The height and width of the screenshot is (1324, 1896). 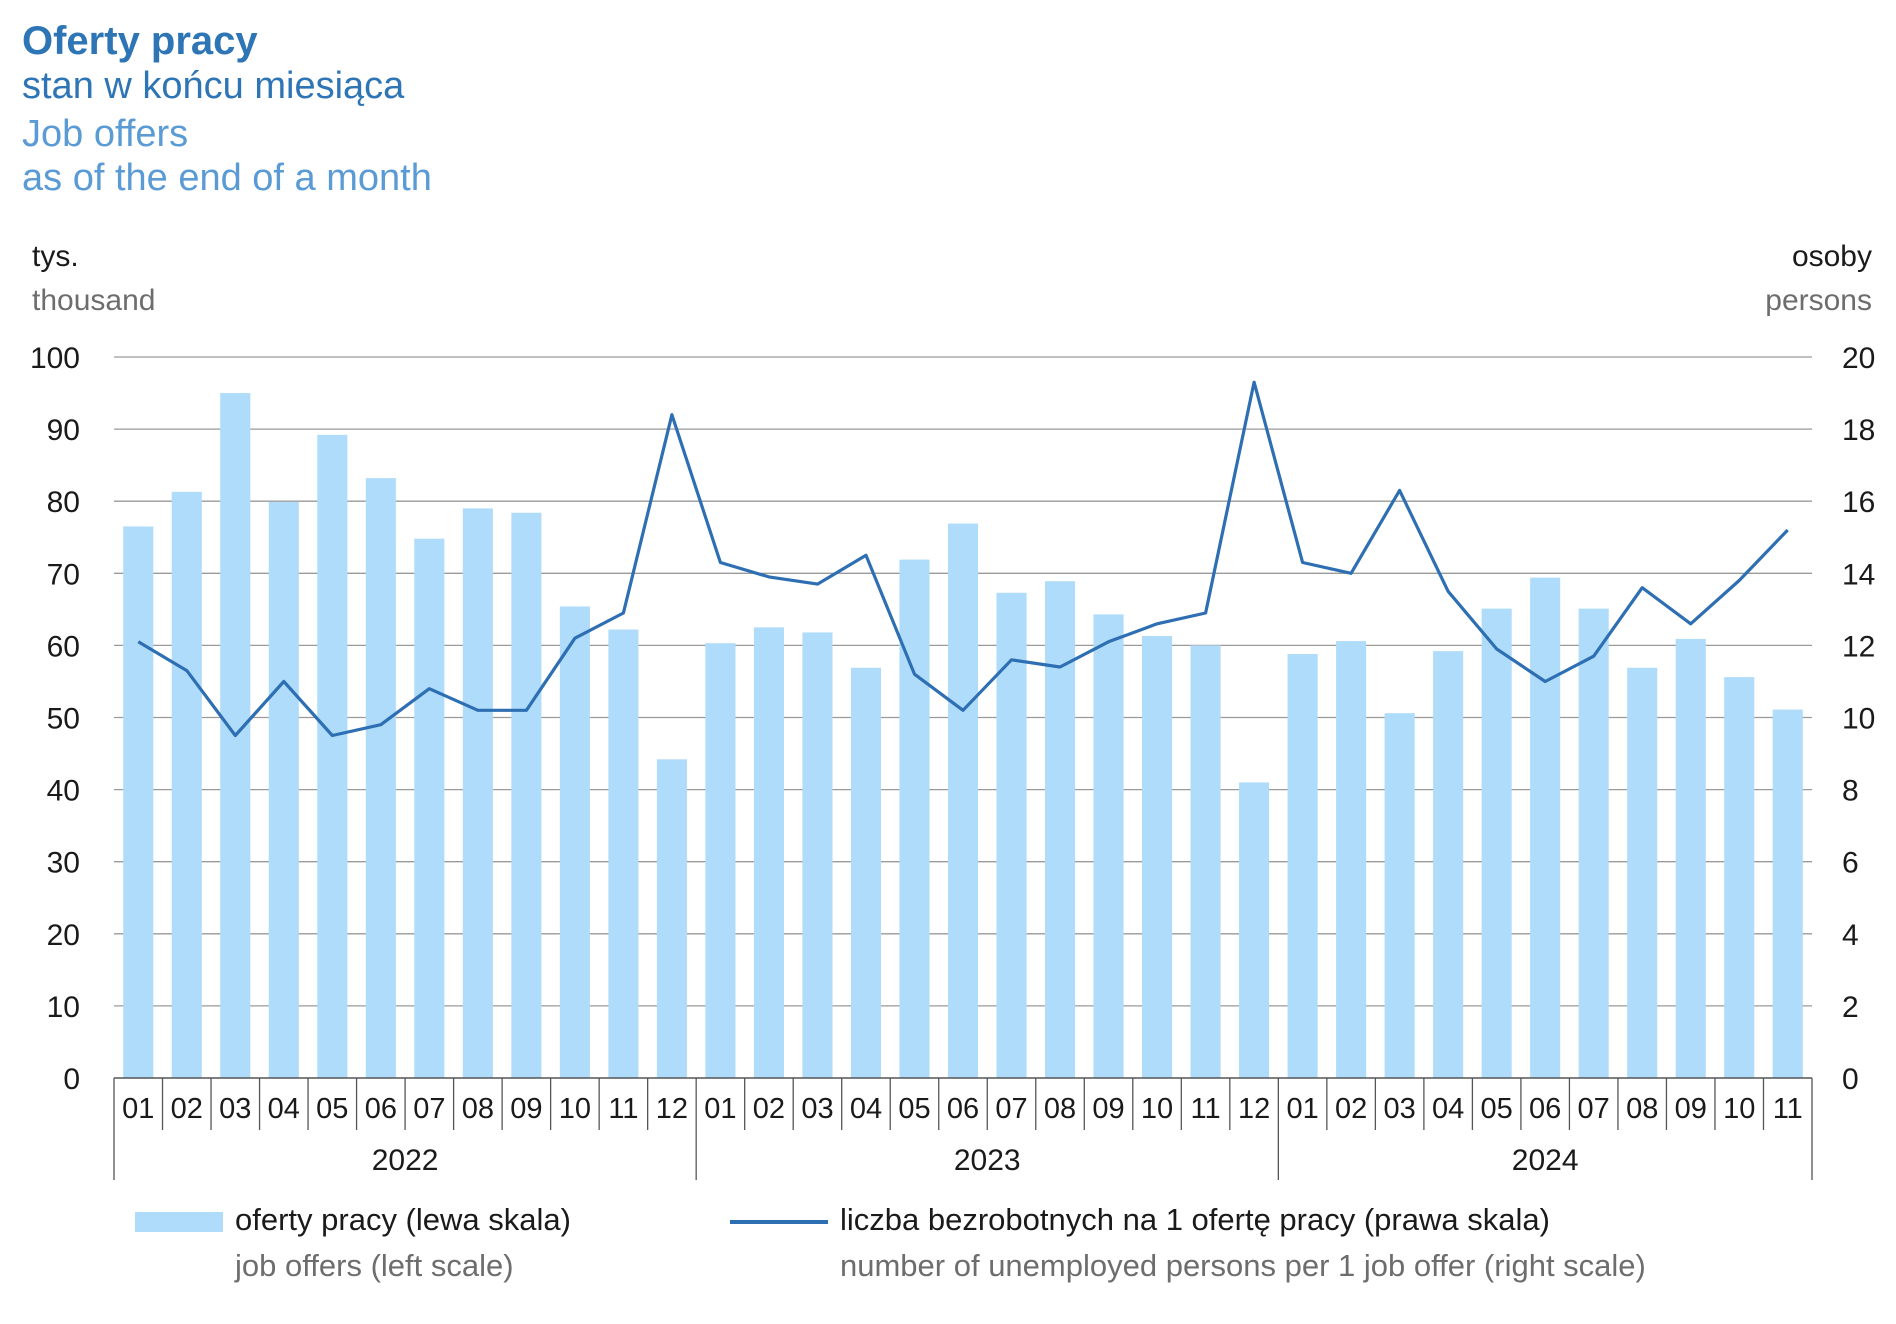 What do you see at coordinates (63, 430) in the screenshot?
I see `left-tick-label: 90` at bounding box center [63, 430].